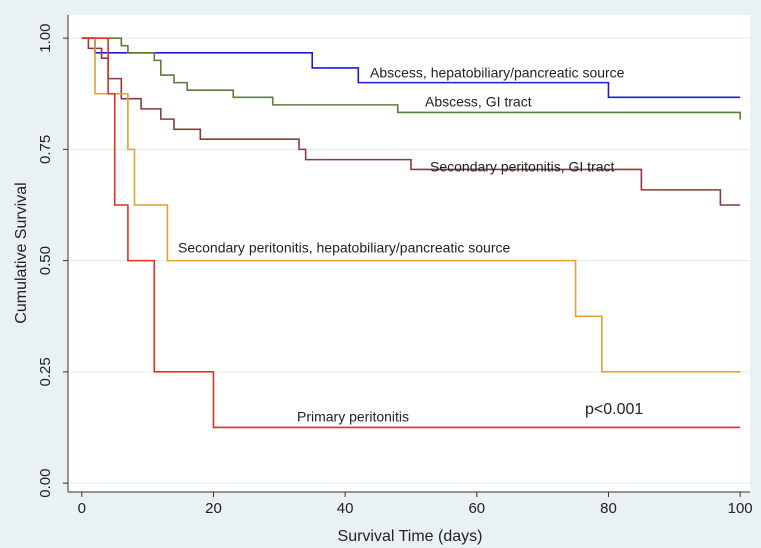 This screenshot has height=548, width=761. What do you see at coordinates (608, 508) in the screenshot?
I see `x-tick-label: 80` at bounding box center [608, 508].